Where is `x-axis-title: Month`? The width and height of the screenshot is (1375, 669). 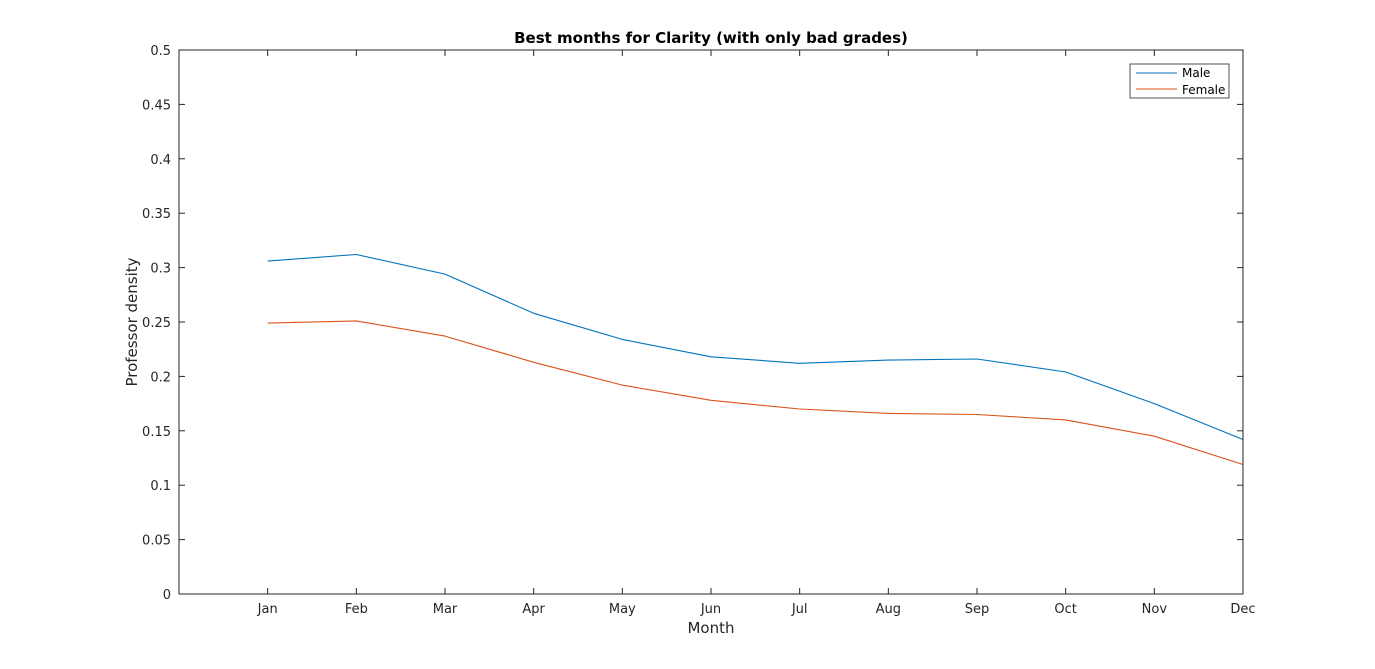 x-axis-title: Month is located at coordinates (710, 628).